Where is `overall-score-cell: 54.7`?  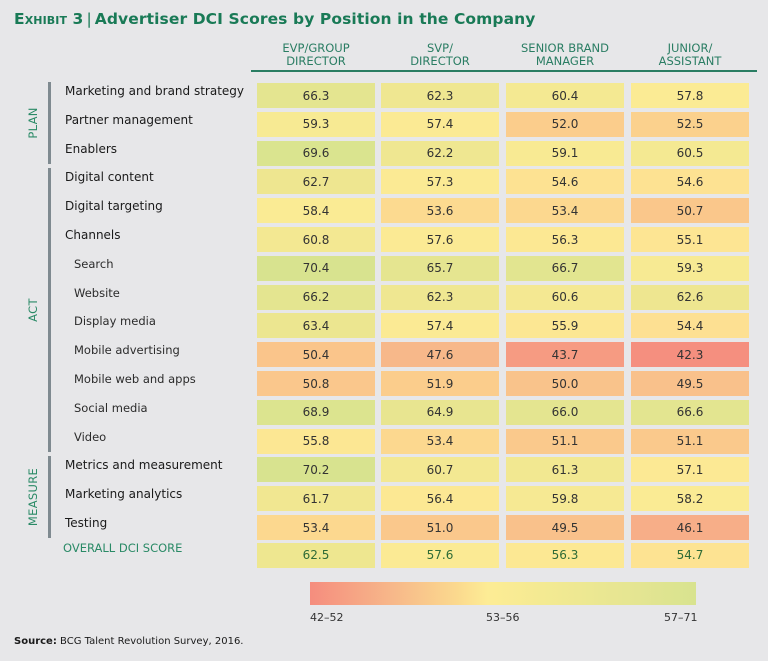
overall-score-cell: 54.7 is located at coordinates (690, 555).